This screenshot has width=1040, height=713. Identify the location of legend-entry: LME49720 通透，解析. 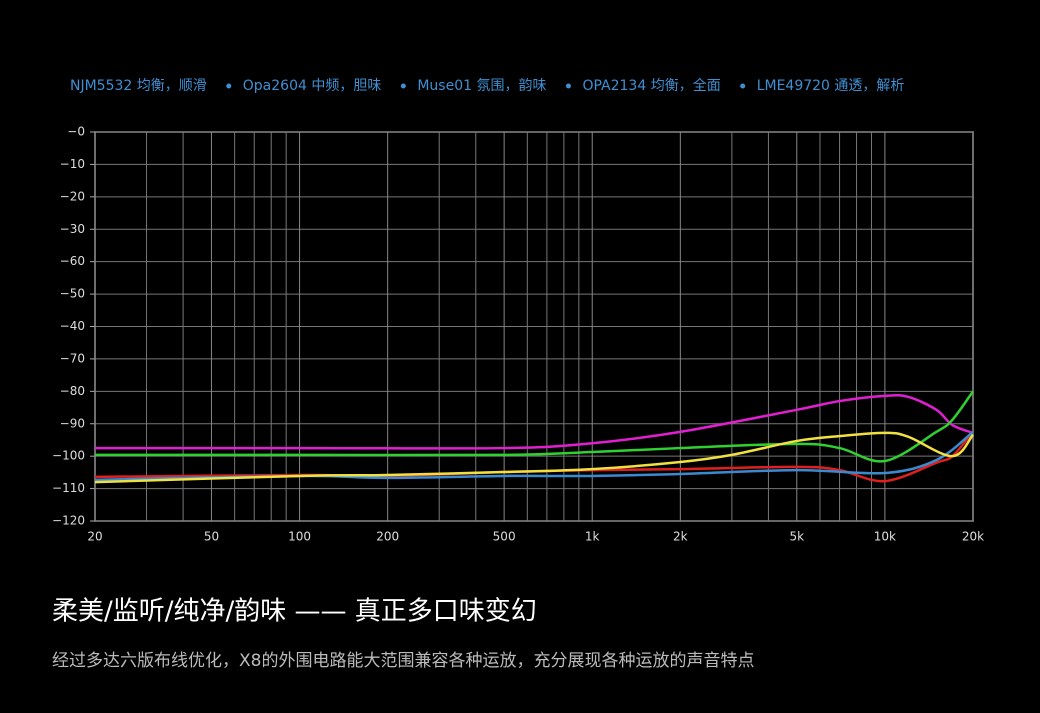
(831, 86).